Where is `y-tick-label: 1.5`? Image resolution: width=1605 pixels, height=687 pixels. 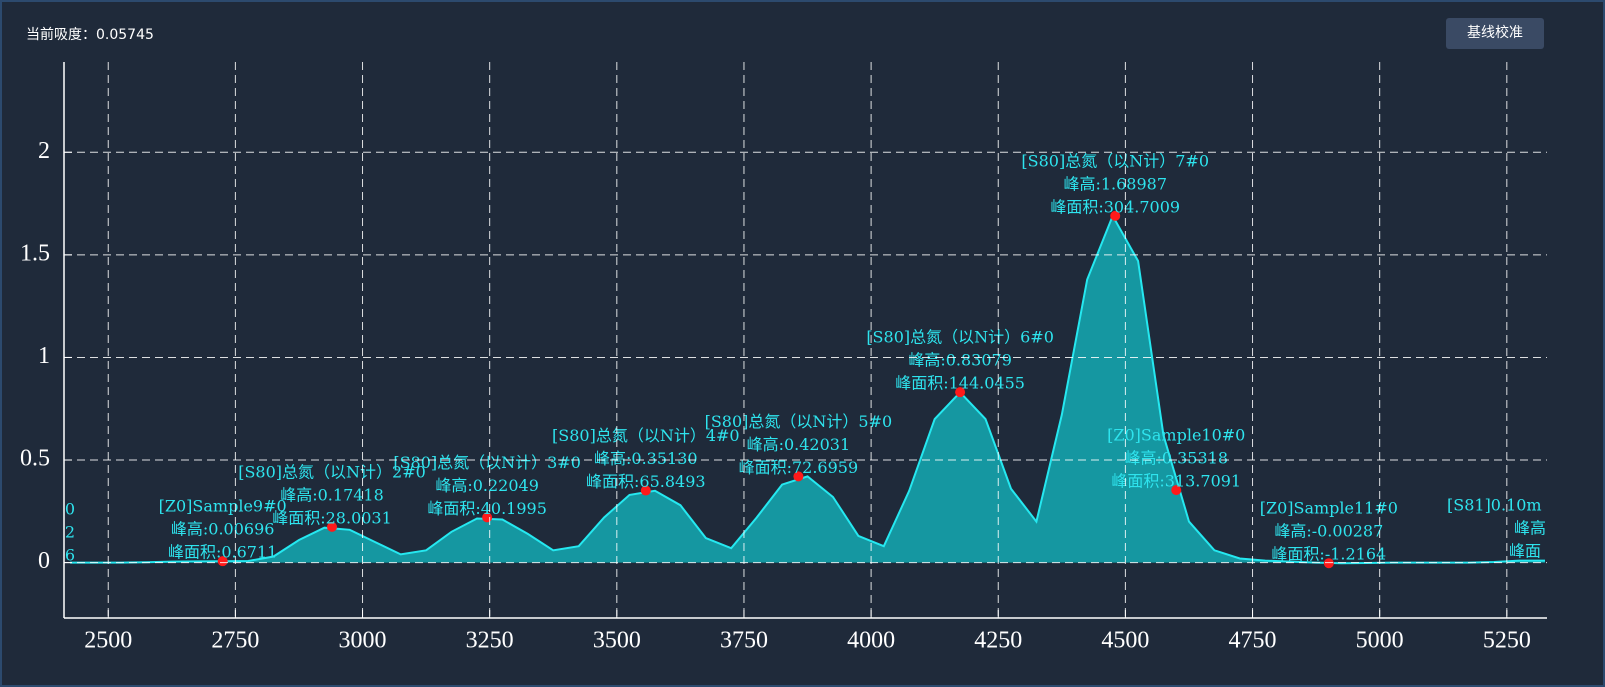
y-tick-label: 1.5 is located at coordinates (35, 253).